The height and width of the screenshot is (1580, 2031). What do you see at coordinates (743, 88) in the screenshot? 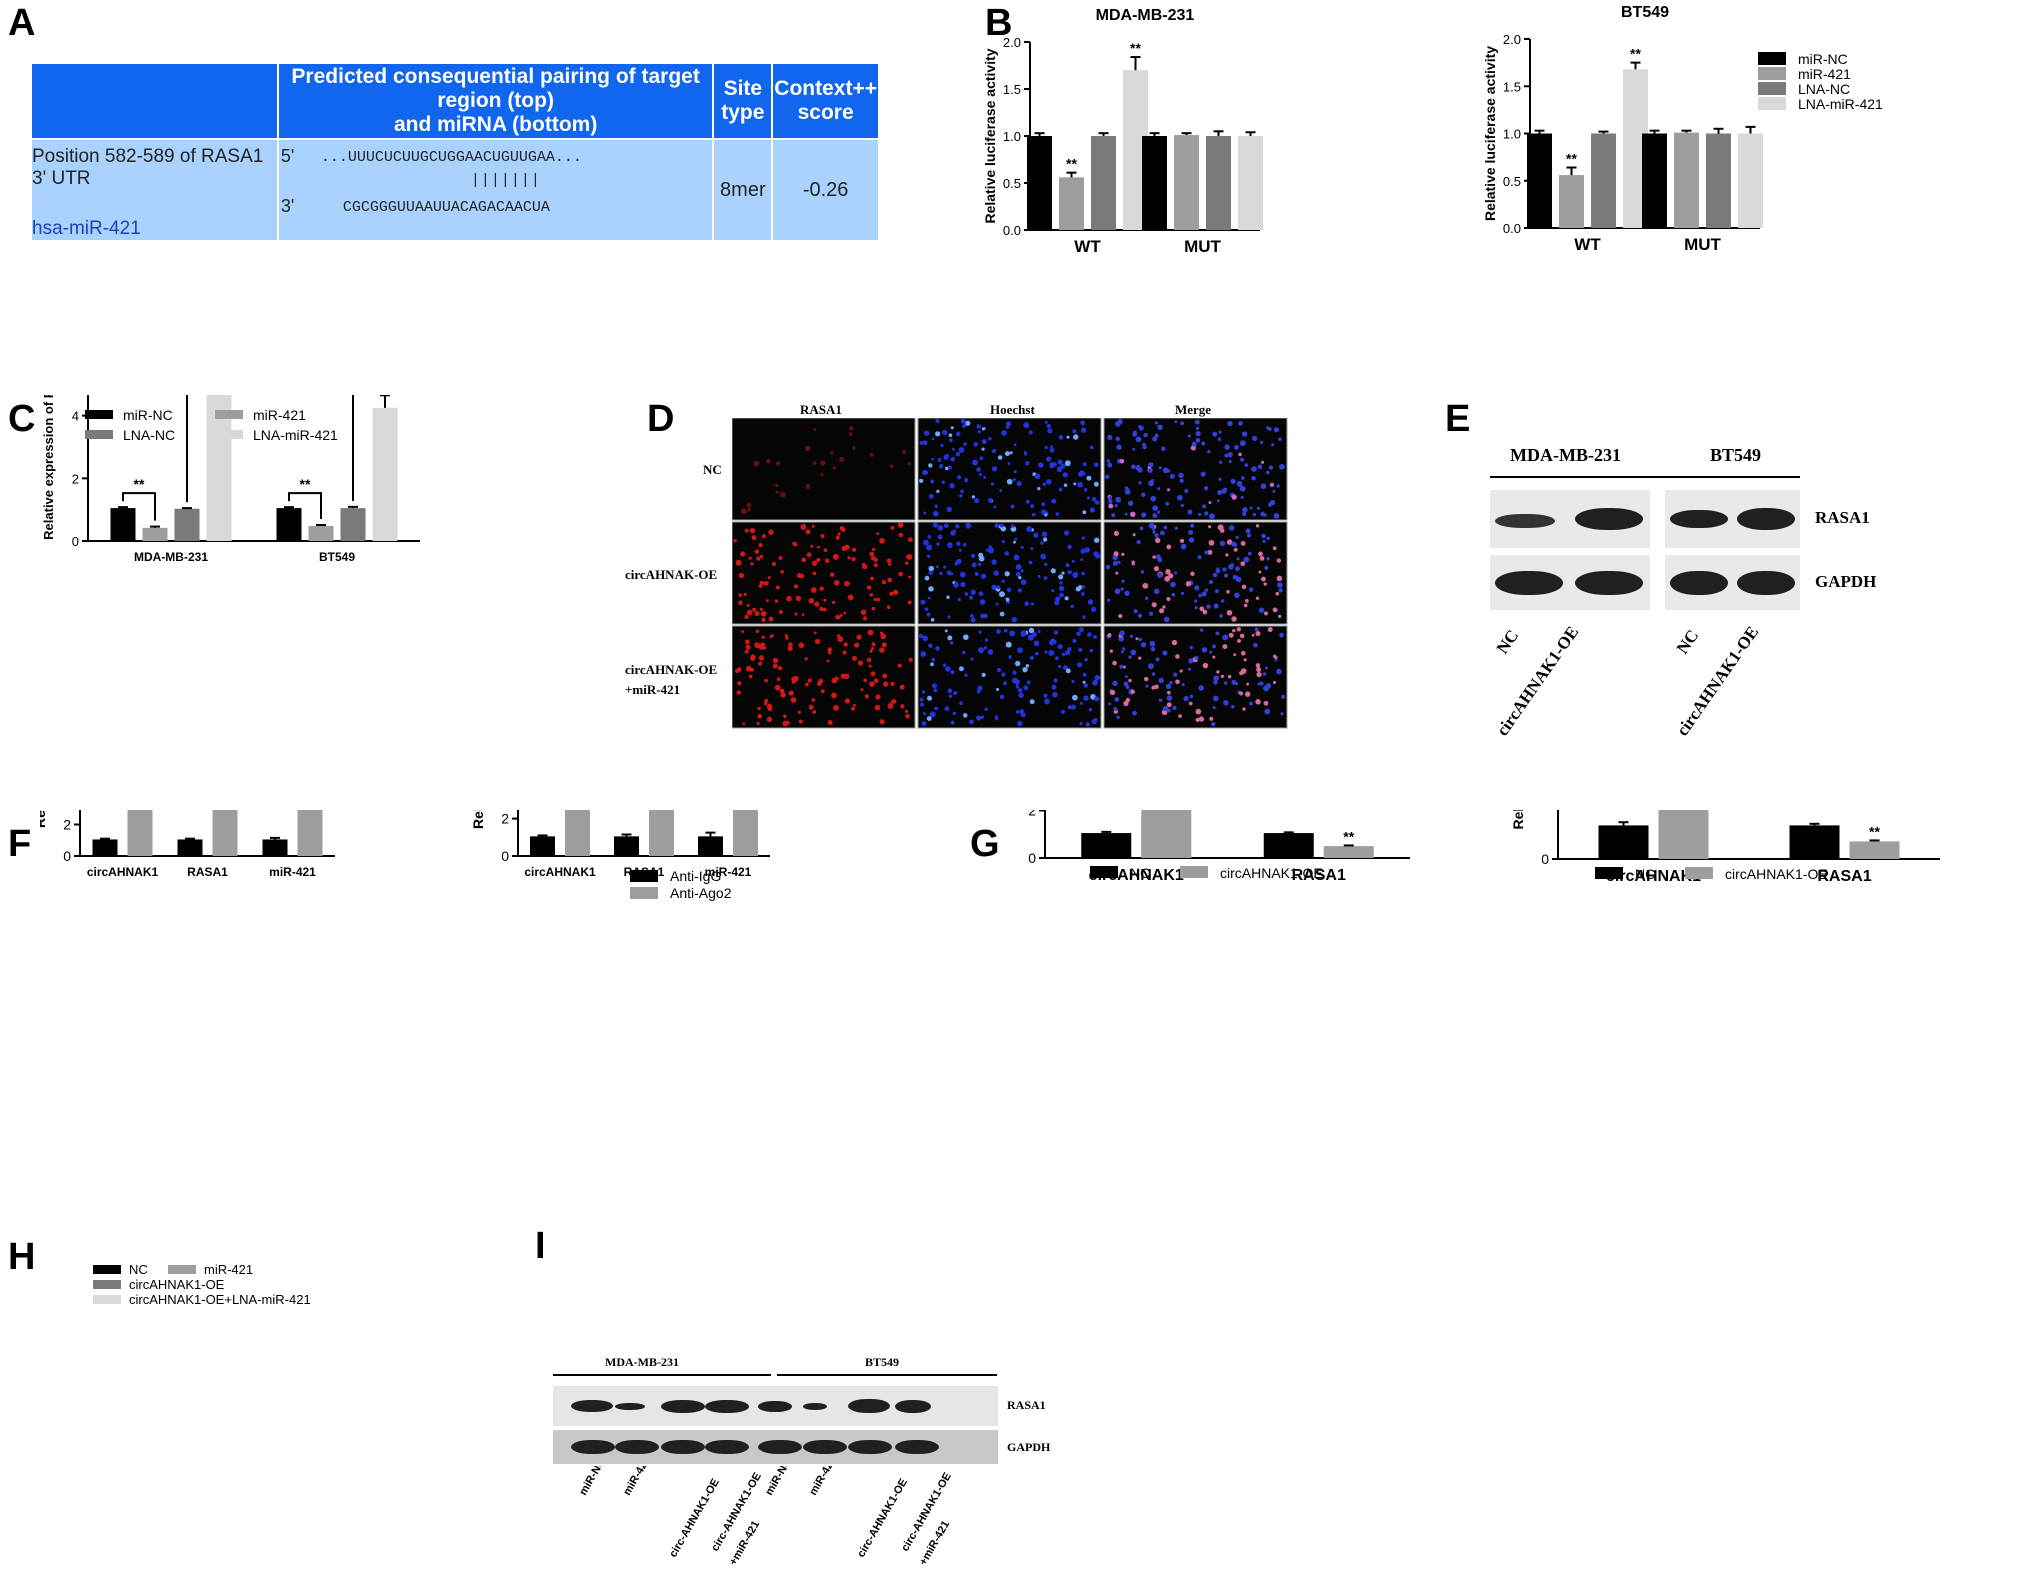
I see `header-site-line1: Site` at bounding box center [743, 88].